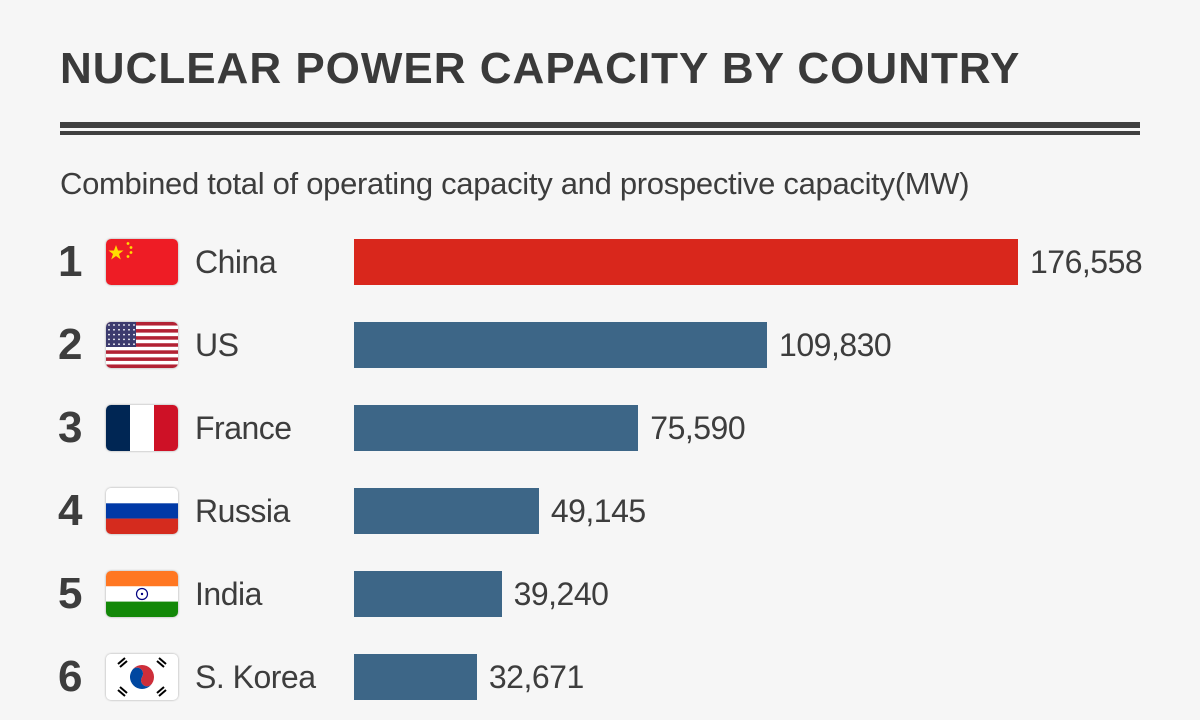 The width and height of the screenshot is (1200, 720). What do you see at coordinates (698, 428) in the screenshot?
I see `value-label: 75,590` at bounding box center [698, 428].